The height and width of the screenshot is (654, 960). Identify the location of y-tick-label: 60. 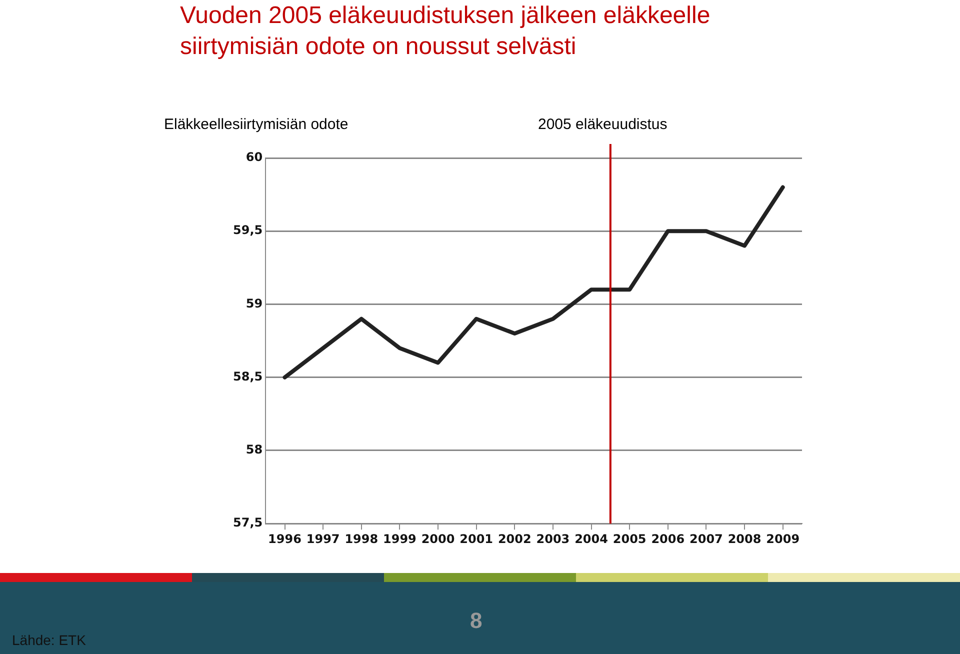
(254, 157).